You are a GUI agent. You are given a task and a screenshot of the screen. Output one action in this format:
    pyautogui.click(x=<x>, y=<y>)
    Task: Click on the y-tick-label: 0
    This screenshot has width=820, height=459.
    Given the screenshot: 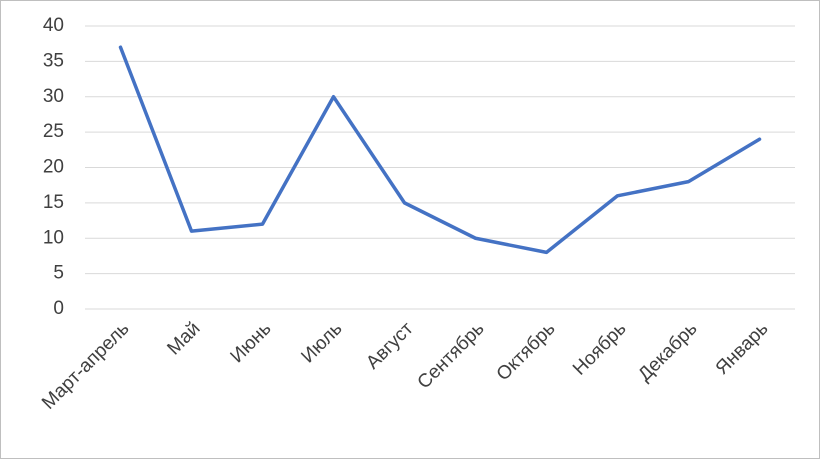 What is the action you would take?
    pyautogui.click(x=58, y=308)
    